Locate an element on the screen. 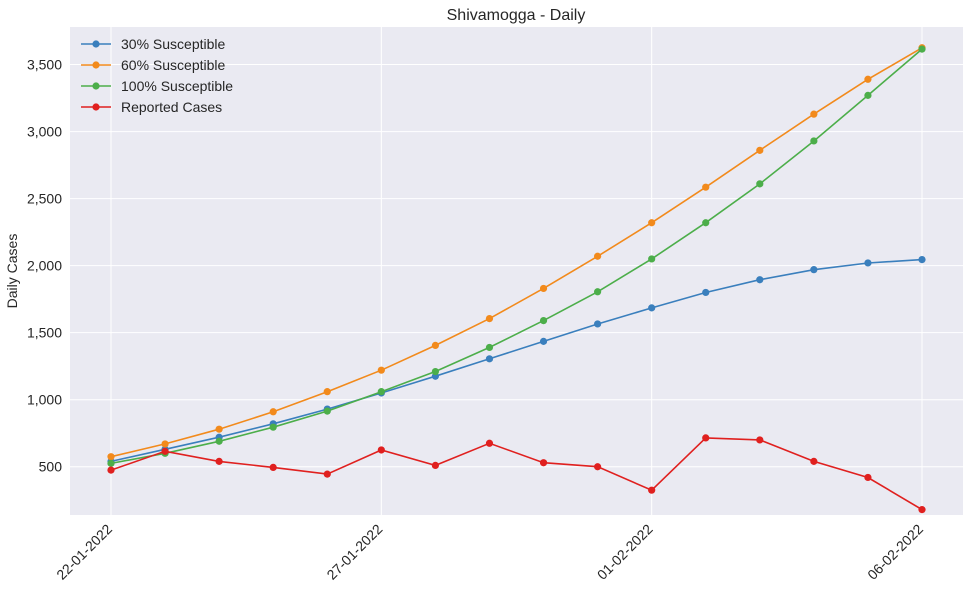 Image resolution: width=969 pixels, height=591 pixels. y-tick-labels: 500 1,000 1,500 2,000 2,500 3,000 3,500 is located at coordinates (44, 266).